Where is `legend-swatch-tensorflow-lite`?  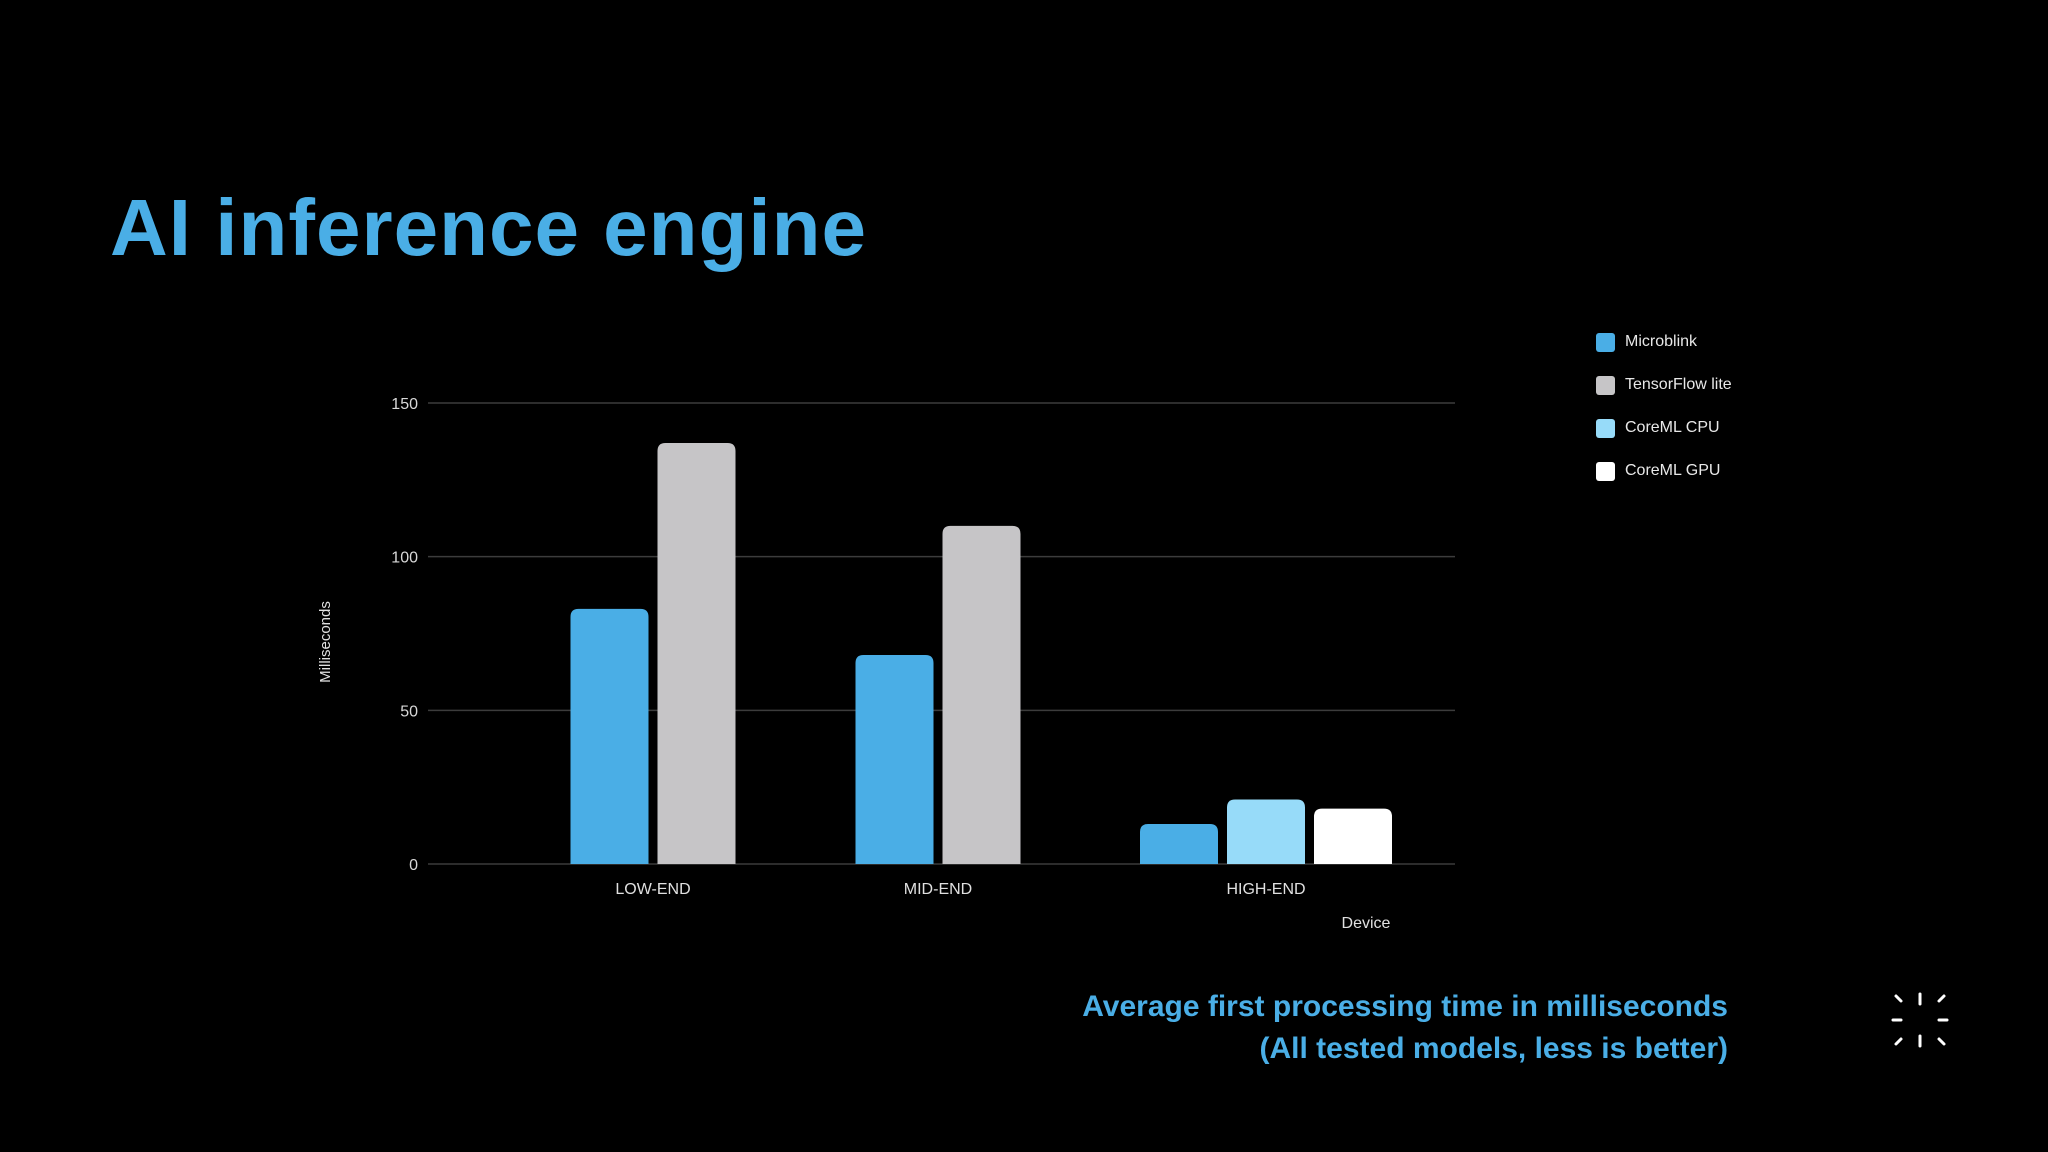 legend-swatch-tensorflow-lite is located at coordinates (1605, 385).